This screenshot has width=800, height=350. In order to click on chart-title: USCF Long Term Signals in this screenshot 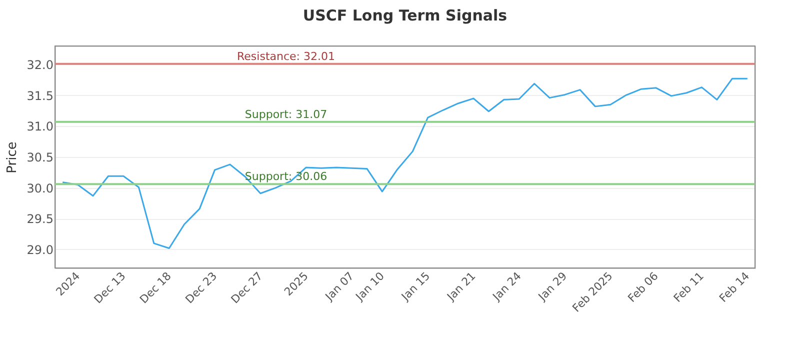, I will do `click(405, 15)`.